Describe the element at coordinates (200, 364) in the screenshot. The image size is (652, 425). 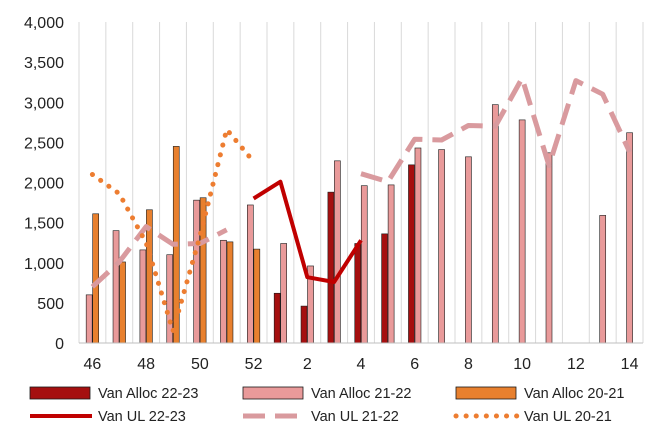
I see `x-tick-label: 50` at that location.